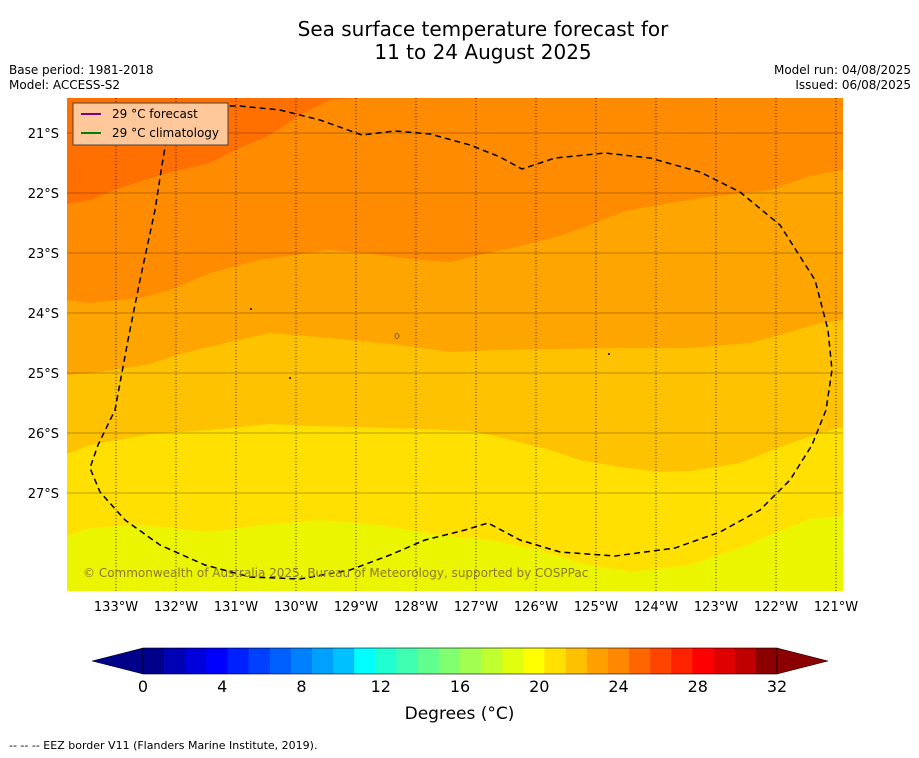  Describe the element at coordinates (150, 124) in the screenshot. I see `map-legend: 29 °C forecast 29 °C climatology` at that location.